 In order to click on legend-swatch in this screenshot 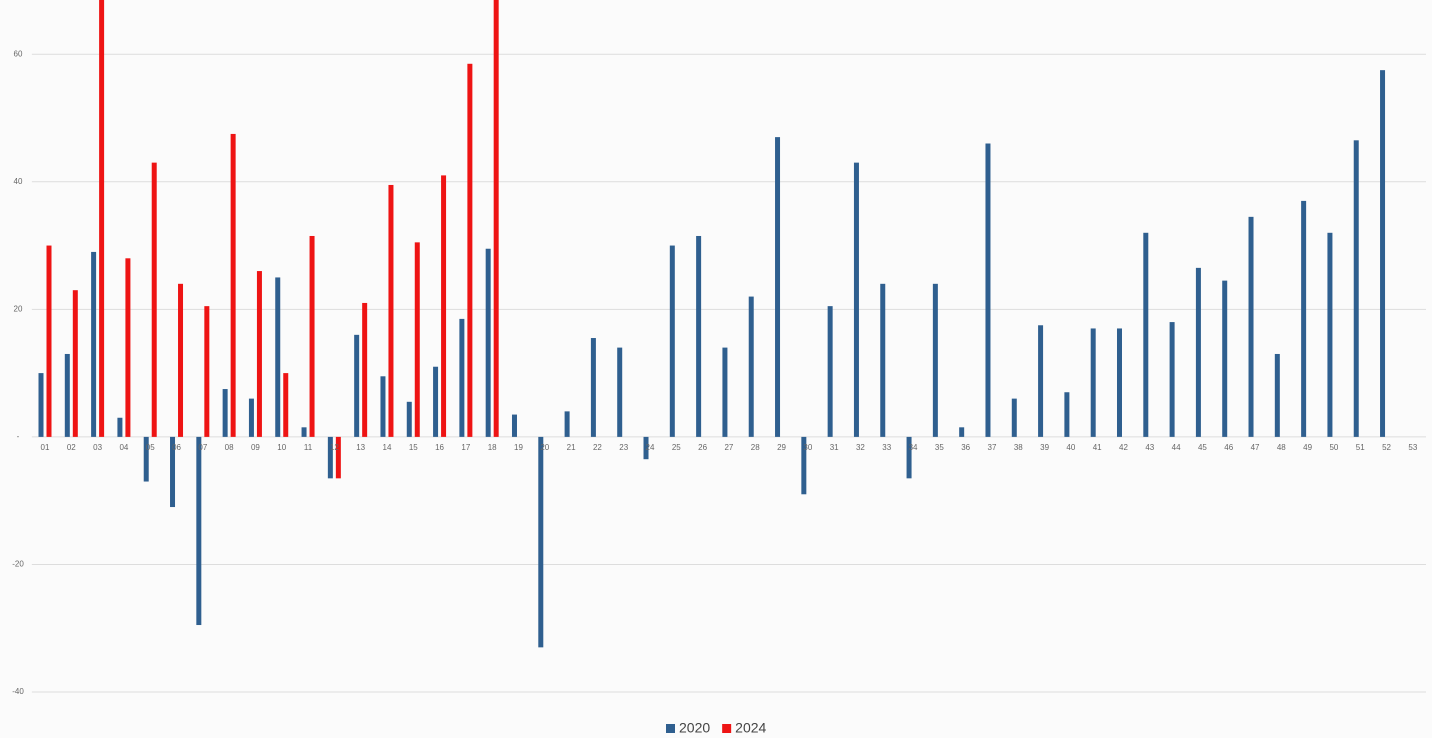, I will do `click(670, 728)`.